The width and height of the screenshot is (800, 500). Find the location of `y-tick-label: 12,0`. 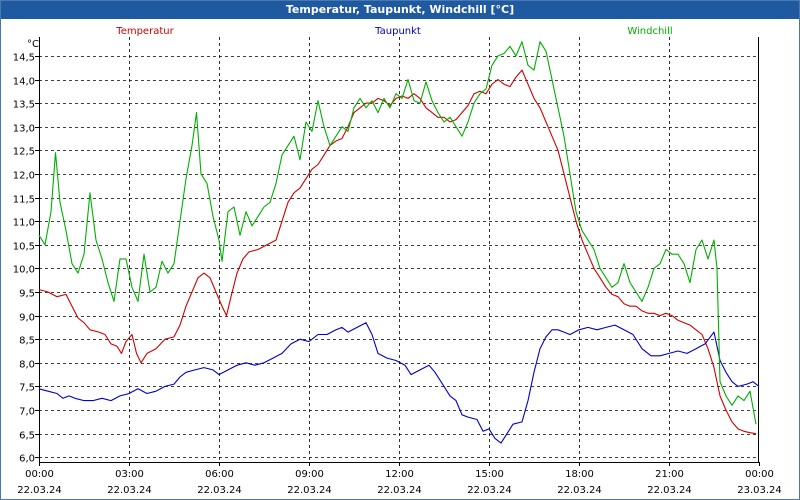

y-tick-label: 12,0 is located at coordinates (24, 176).